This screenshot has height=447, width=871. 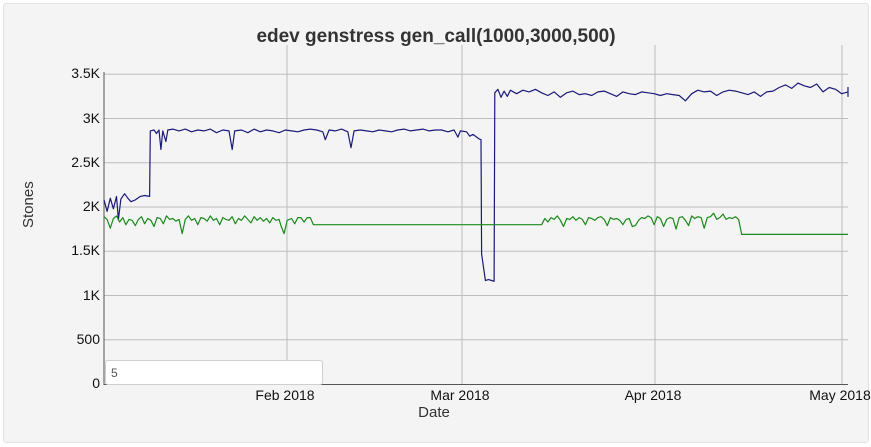 What do you see at coordinates (475, 223) in the screenshot?
I see `series-2-line` at bounding box center [475, 223].